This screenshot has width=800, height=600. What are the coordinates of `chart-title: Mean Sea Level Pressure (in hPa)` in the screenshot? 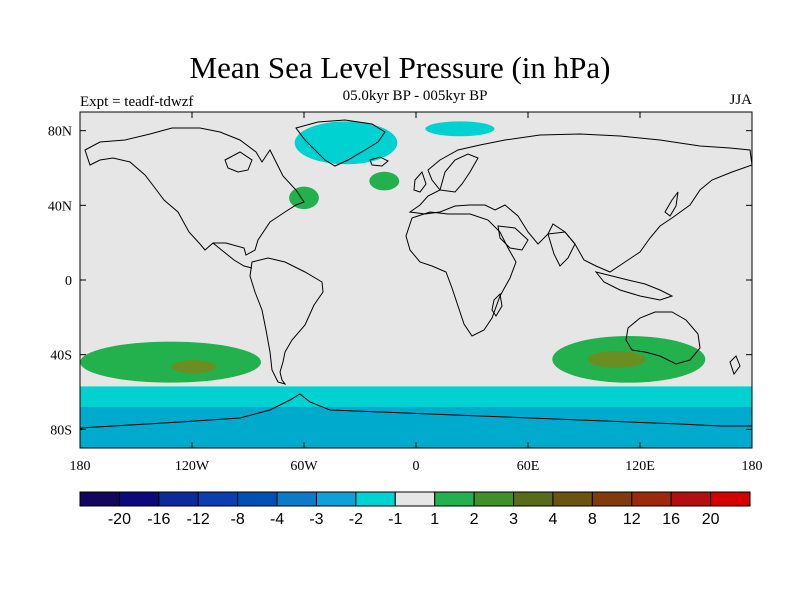 It's located at (400, 67).